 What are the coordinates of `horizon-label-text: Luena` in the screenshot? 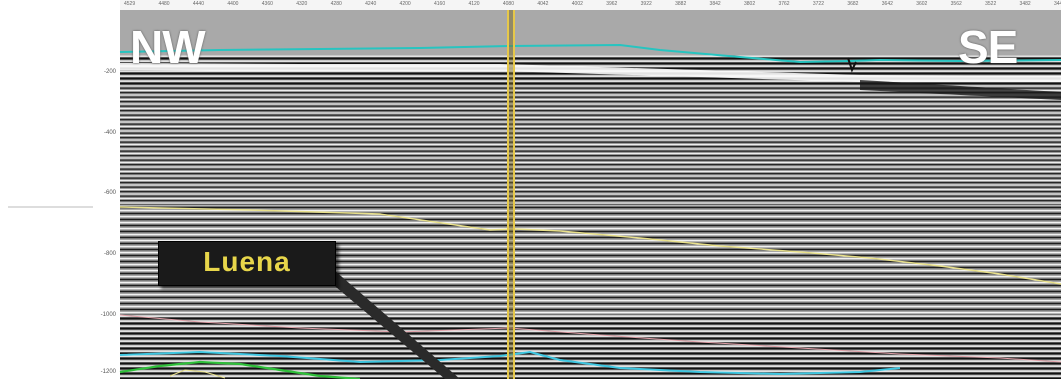 It's located at (247, 261).